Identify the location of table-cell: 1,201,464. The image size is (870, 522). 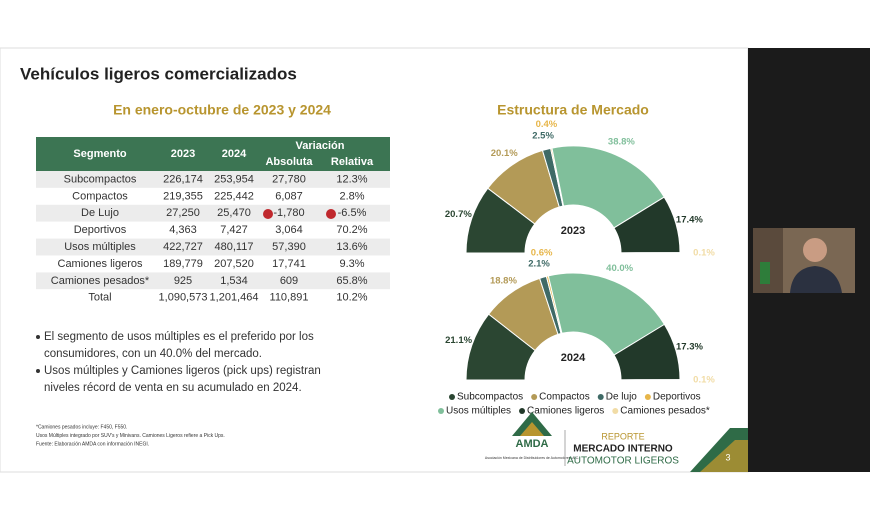
(234, 298).